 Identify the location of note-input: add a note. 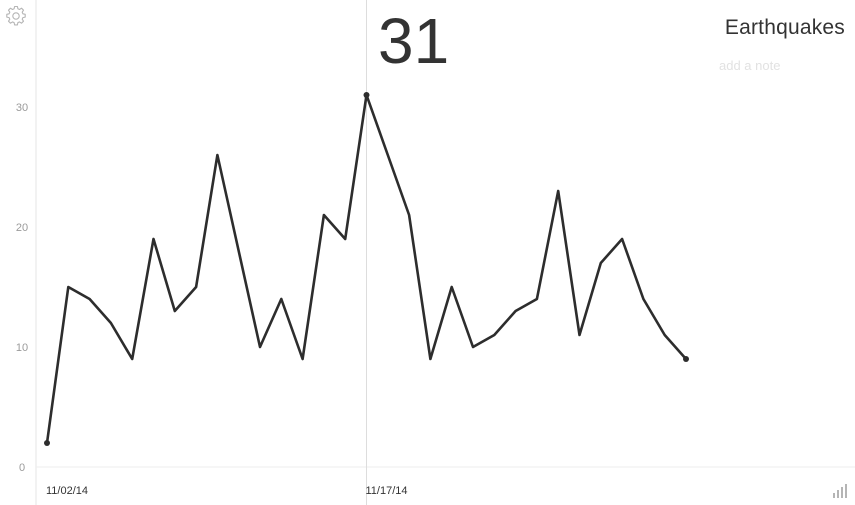
(750, 65).